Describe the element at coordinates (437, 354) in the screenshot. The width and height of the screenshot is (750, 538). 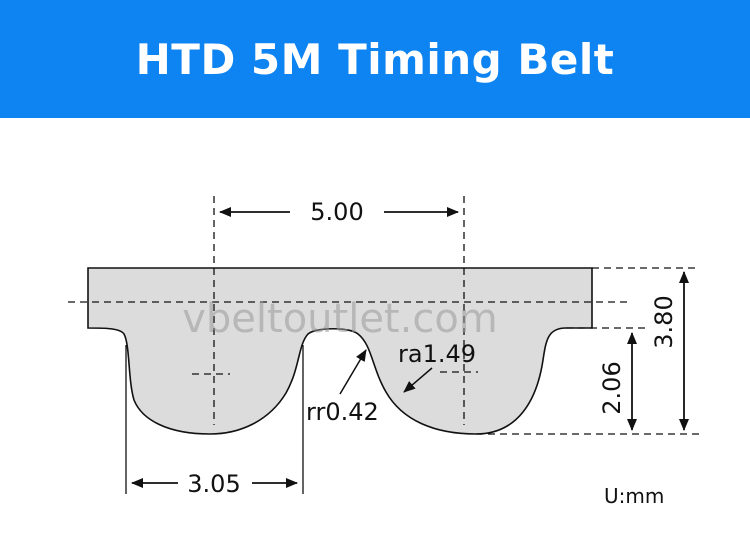
I see `tip-radius-label: ra1.49` at that location.